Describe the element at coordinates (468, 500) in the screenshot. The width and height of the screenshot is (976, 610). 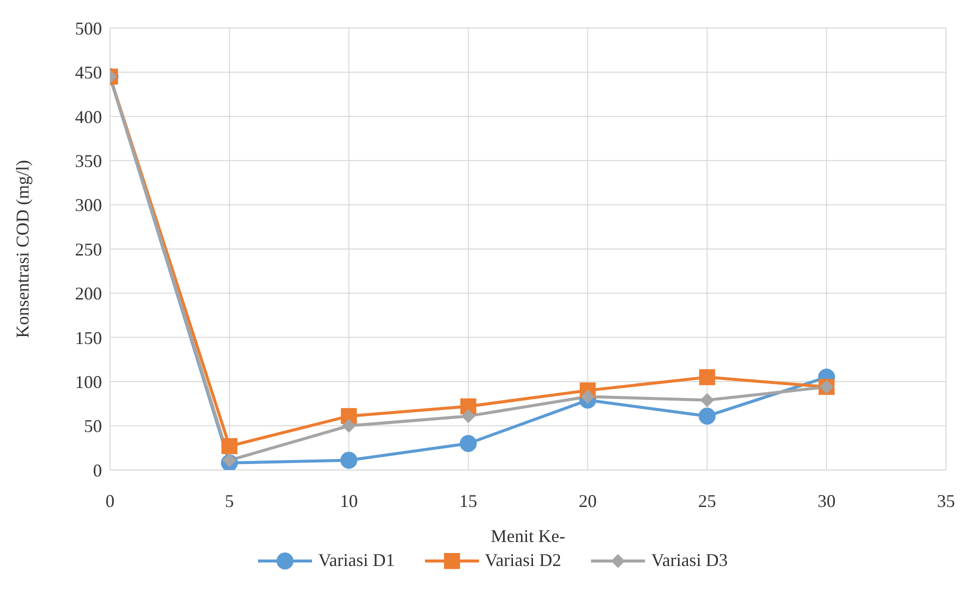
I see `x-tick-label: 15` at that location.